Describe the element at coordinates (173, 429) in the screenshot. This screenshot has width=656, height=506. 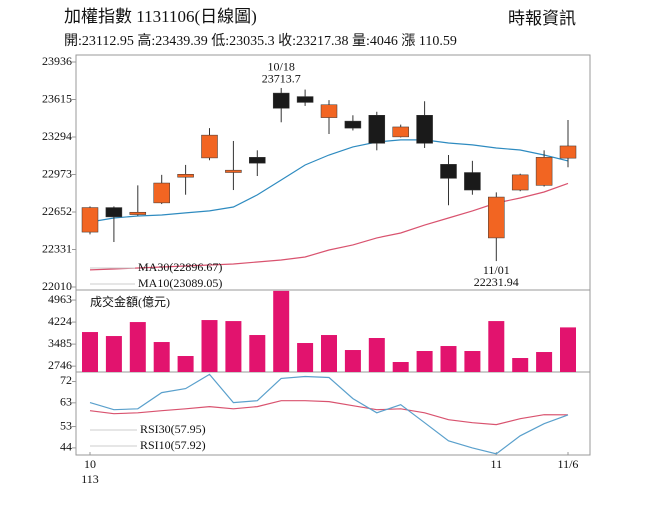
I see `legend-label: RSI30(57.95)` at that location.